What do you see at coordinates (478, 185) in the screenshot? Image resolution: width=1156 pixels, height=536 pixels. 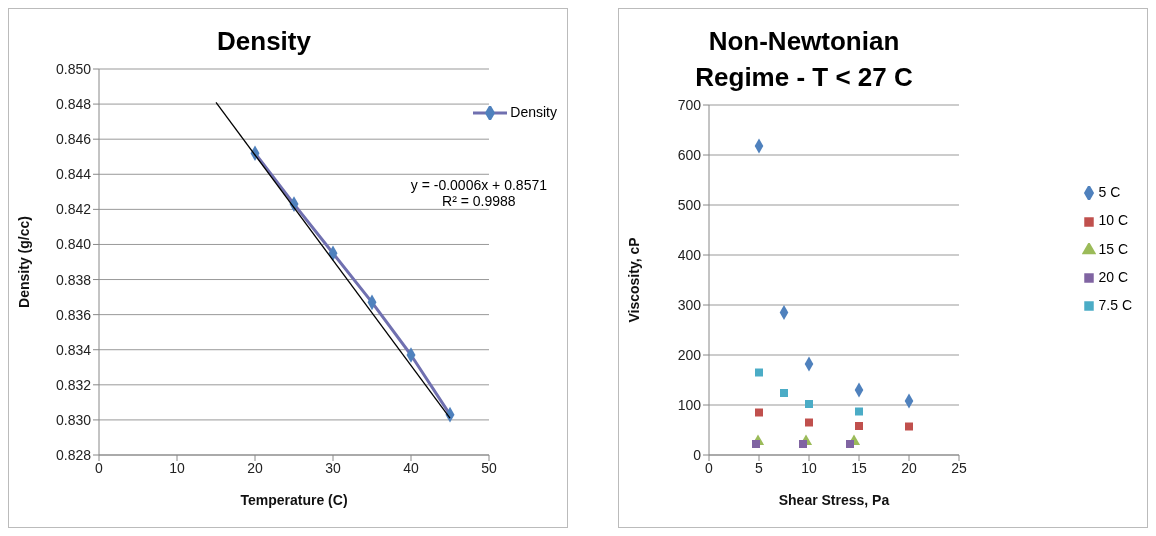 I see `annotation: y = -0.0006x + 0.8571` at bounding box center [478, 185].